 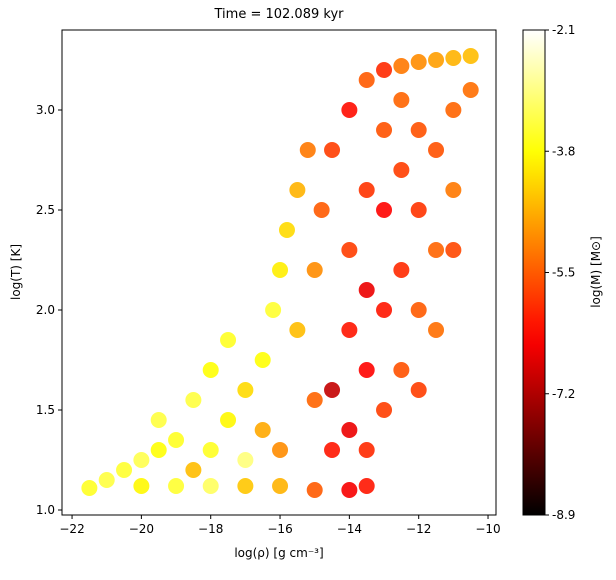 What do you see at coordinates (16, 272) in the screenshot?
I see `y-axis-label: log(T) [K]` at bounding box center [16, 272].